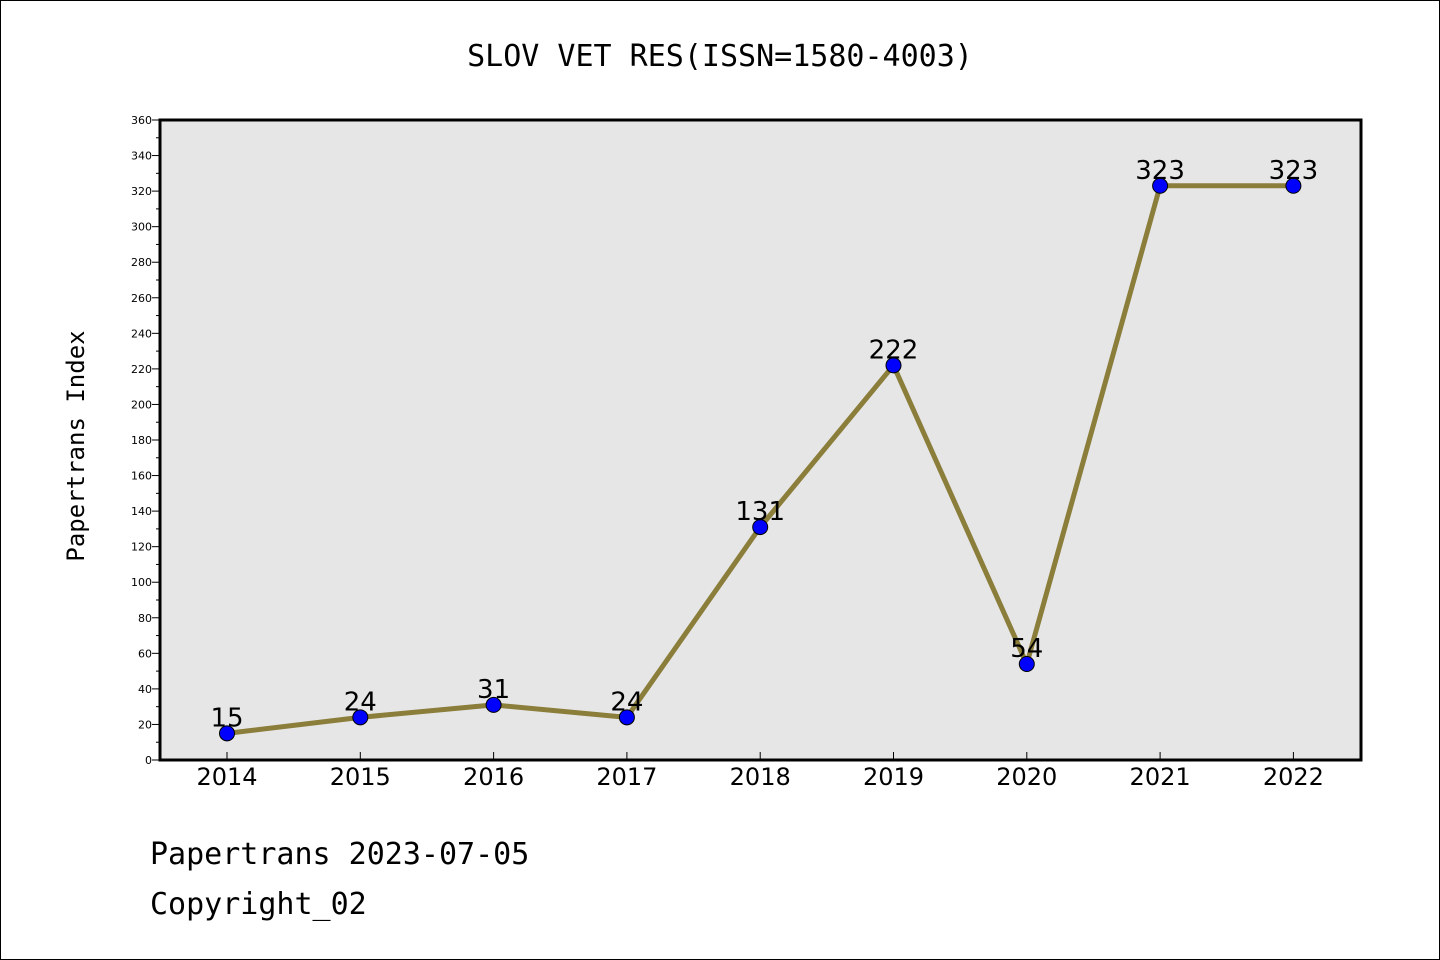 This screenshot has height=960, width=1440. I want to click on y-tick-label: 280, so click(141, 262).